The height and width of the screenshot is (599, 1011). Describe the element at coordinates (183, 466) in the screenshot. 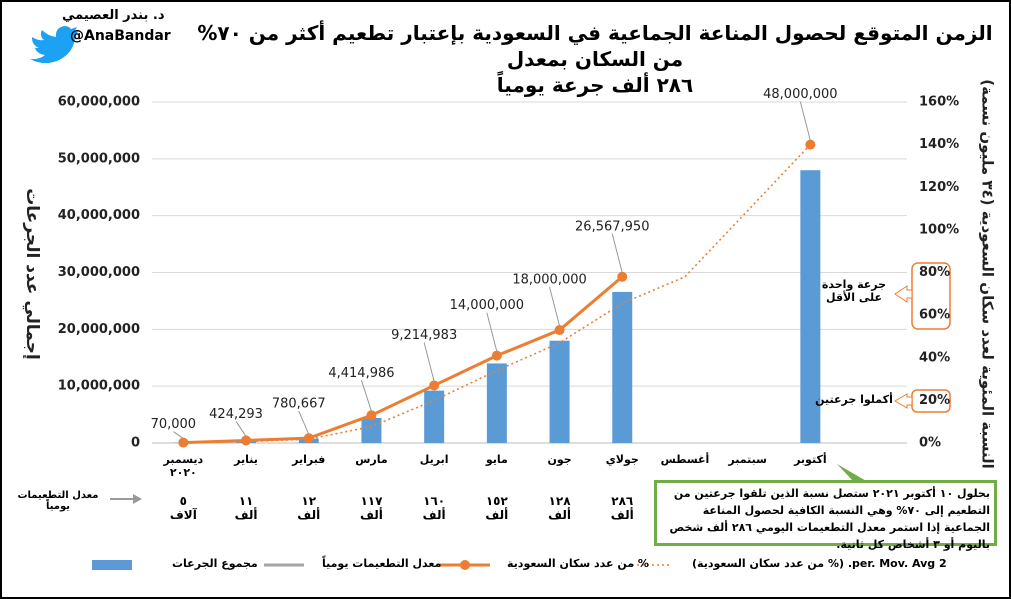

I see `x-tick-label: ديسمبر ٢٠٢٠` at that location.